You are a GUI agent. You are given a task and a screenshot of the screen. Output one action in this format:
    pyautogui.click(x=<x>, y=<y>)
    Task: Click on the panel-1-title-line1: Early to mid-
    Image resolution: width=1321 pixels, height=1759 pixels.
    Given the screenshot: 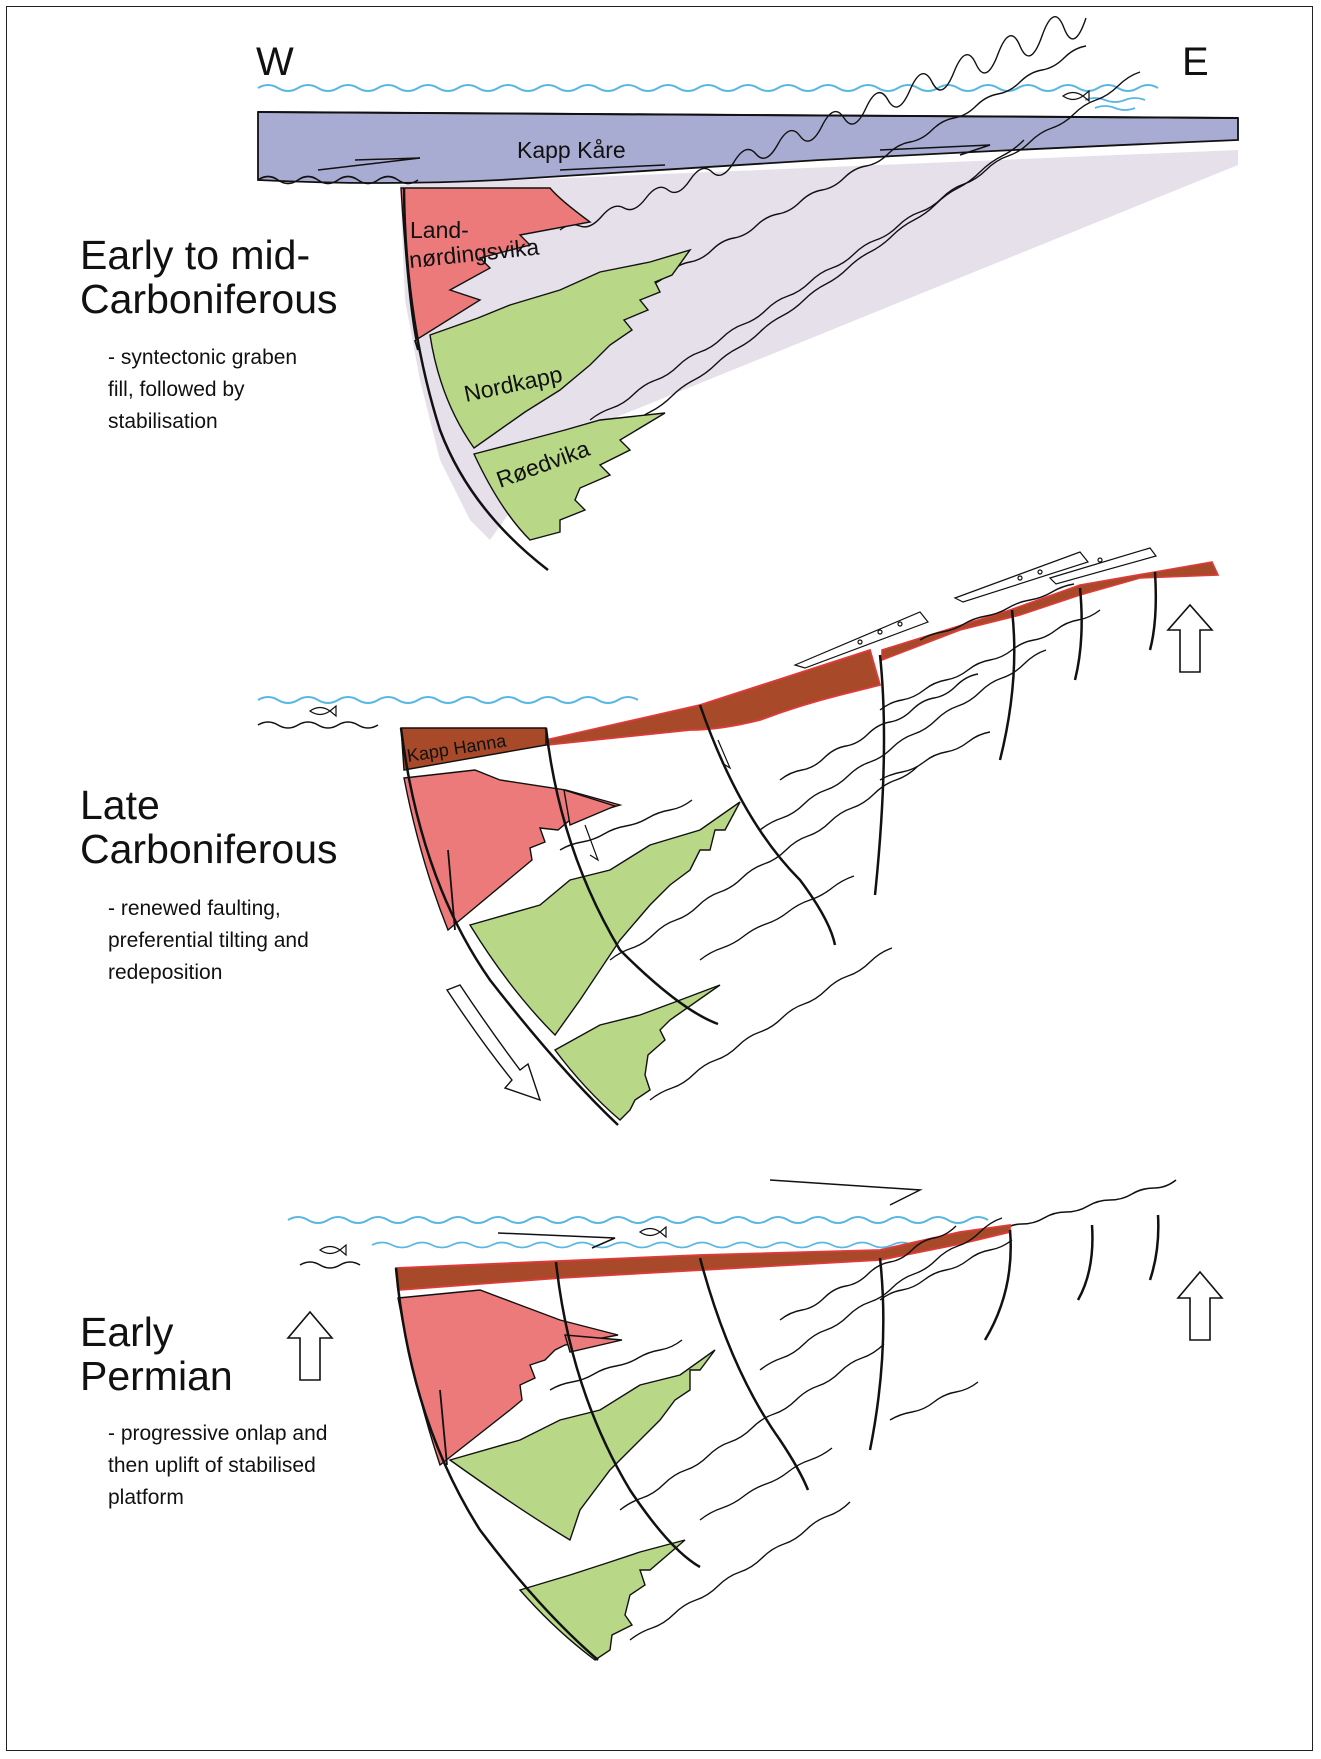 What is the action you would take?
    pyautogui.click(x=195, y=255)
    